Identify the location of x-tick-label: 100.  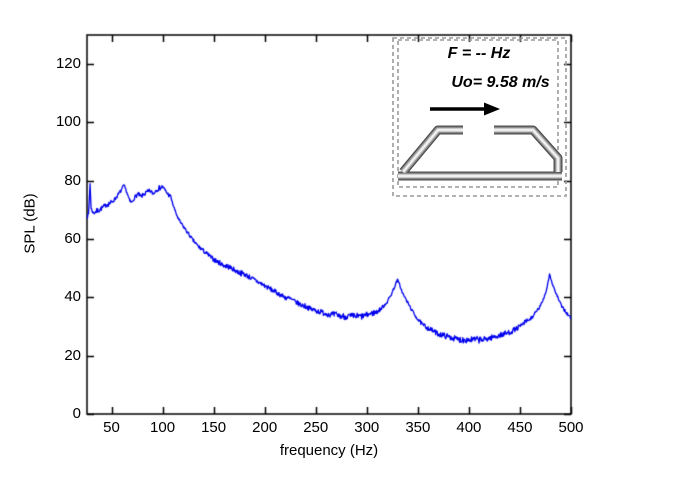
(163, 427).